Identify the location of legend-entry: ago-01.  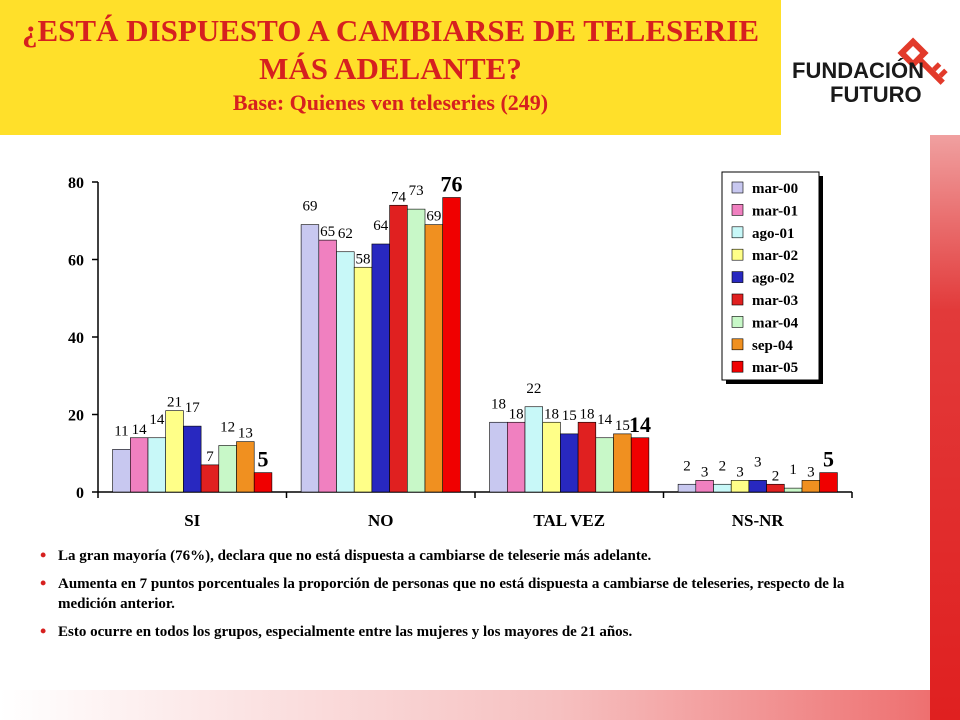
(773, 234).